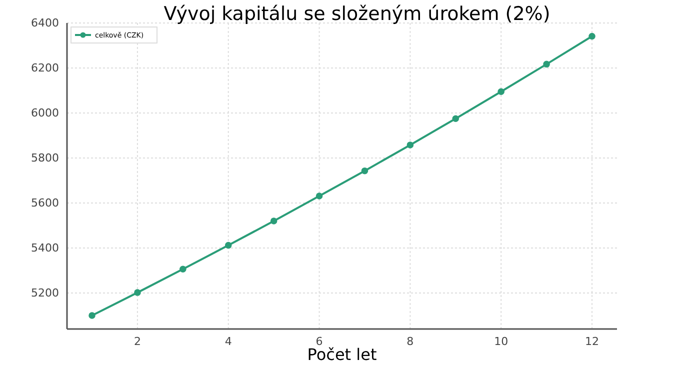 The width and height of the screenshot is (677, 368). What do you see at coordinates (45, 203) in the screenshot?
I see `y-tick-label: 5600` at bounding box center [45, 203].